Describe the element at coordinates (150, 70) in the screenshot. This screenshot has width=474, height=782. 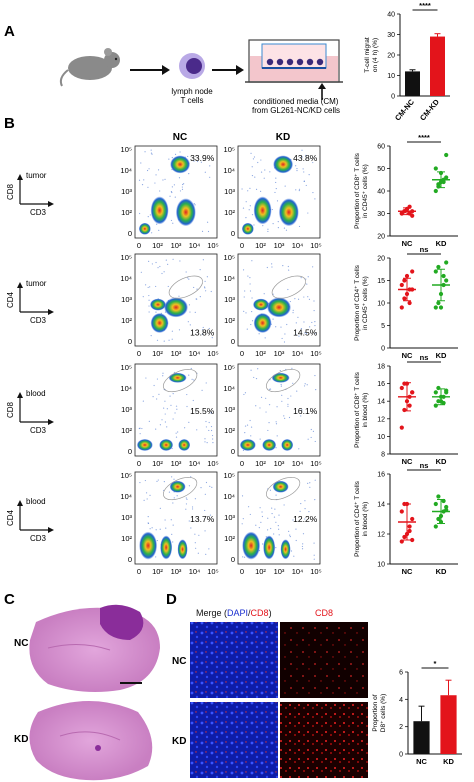
I see `arrow-icon` at that location.